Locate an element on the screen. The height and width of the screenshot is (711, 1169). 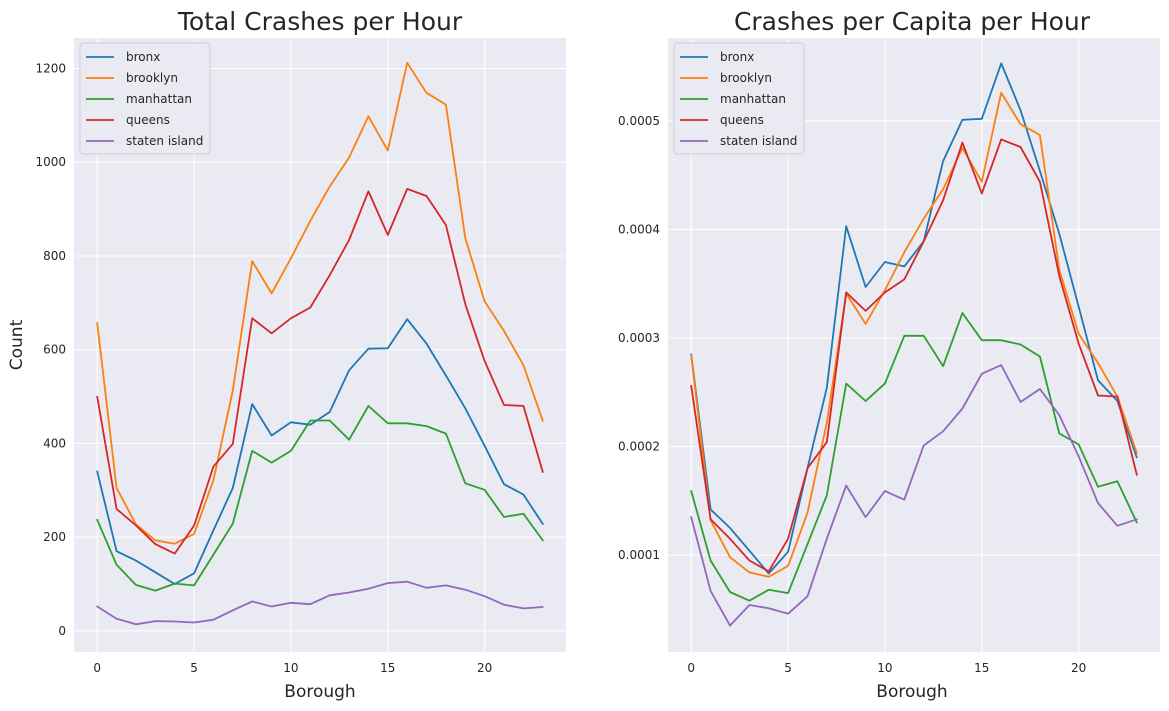
y-tick-label: 600 is located at coordinates (54, 350).